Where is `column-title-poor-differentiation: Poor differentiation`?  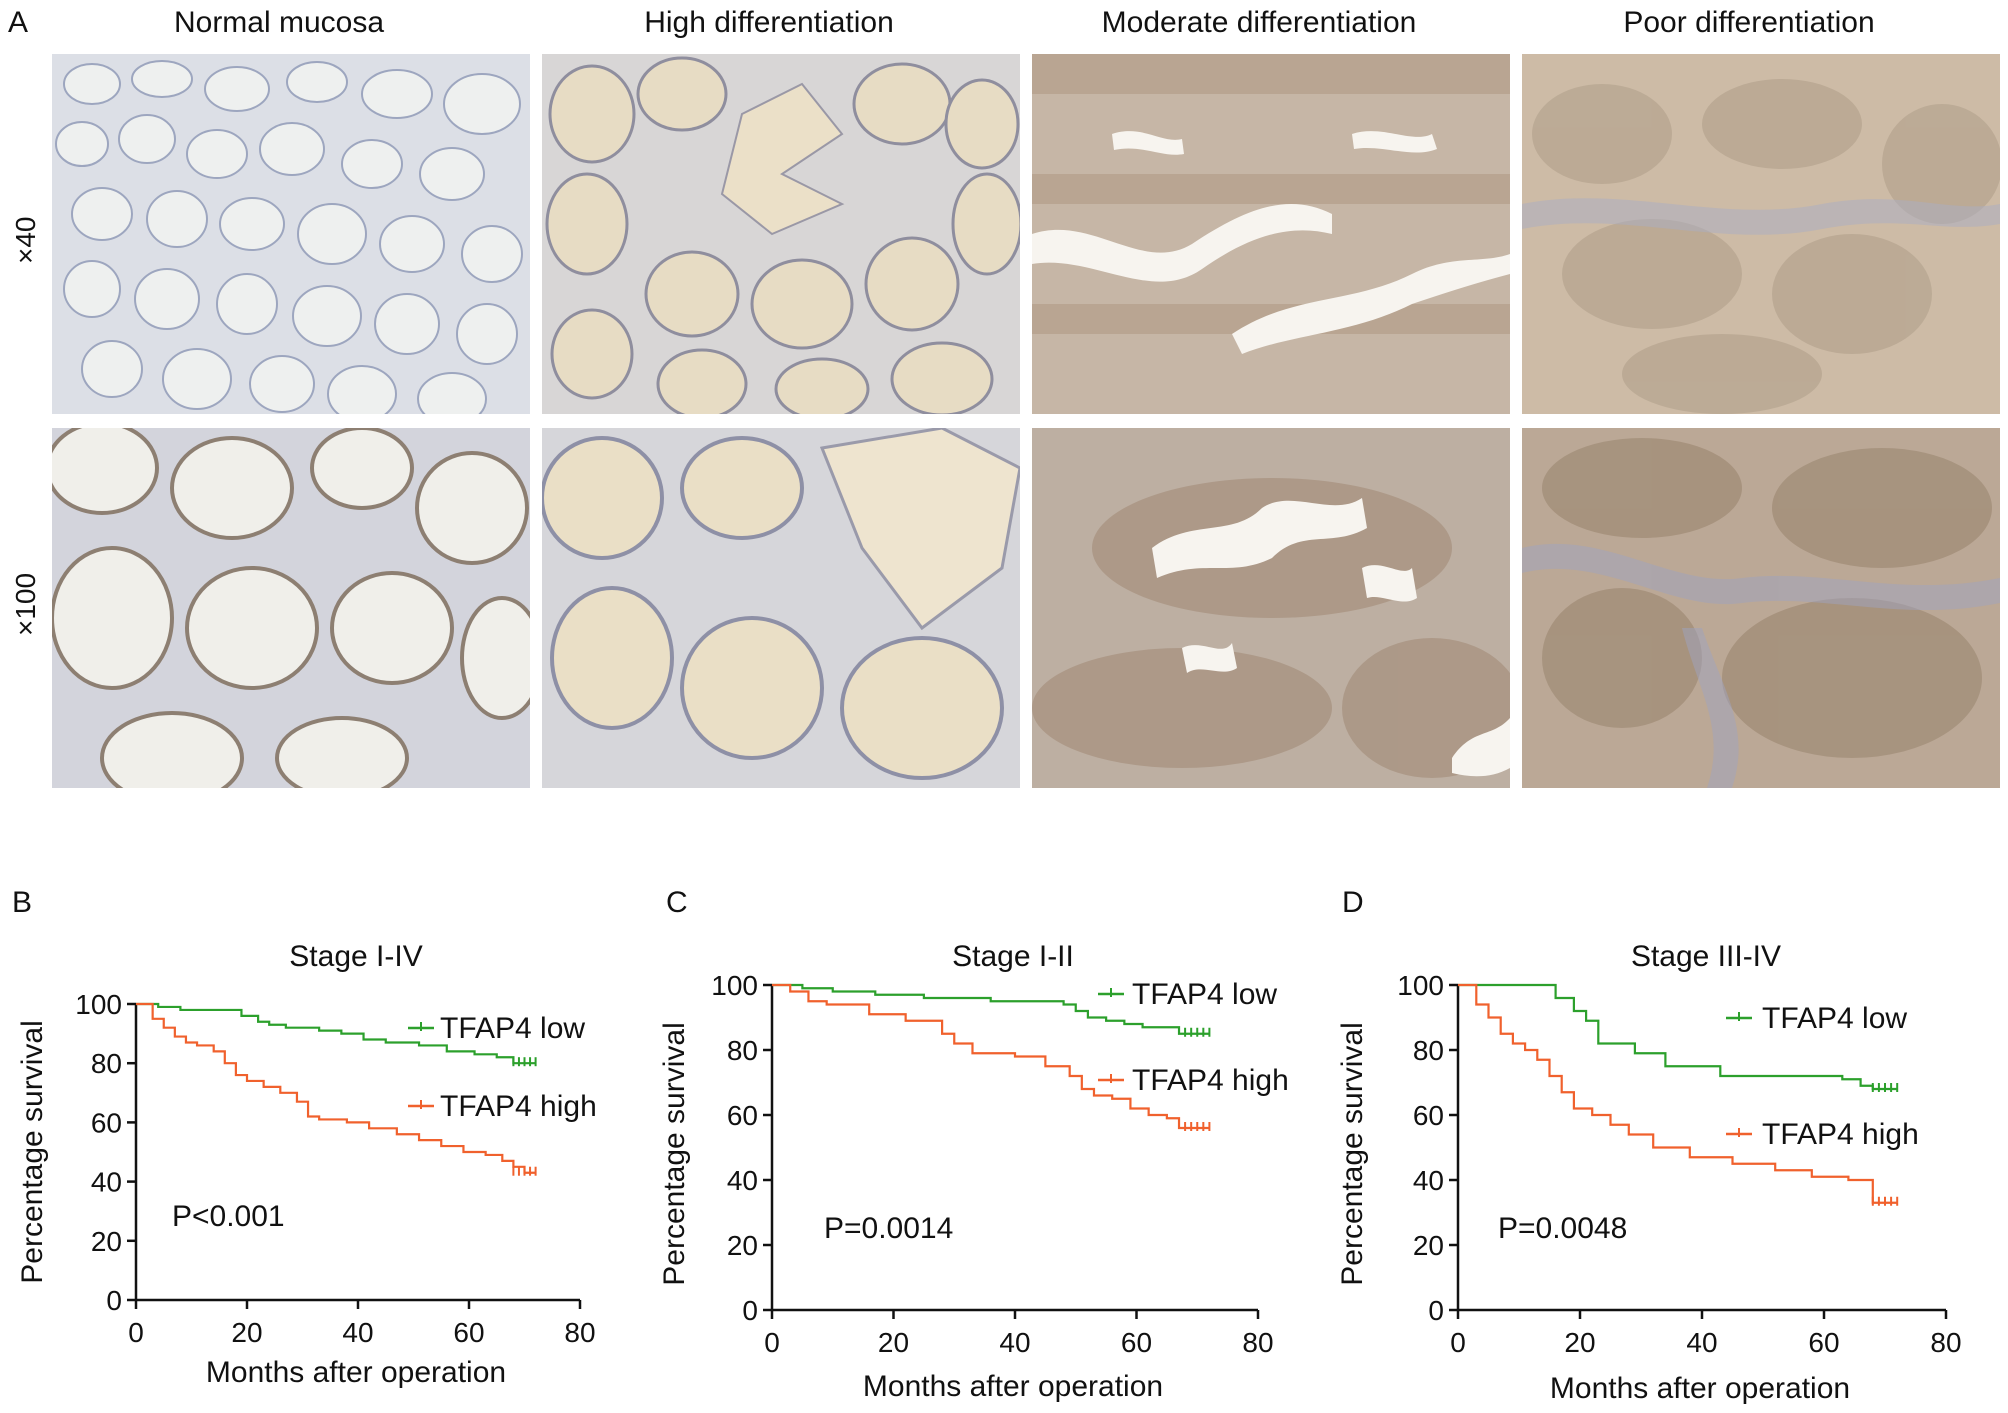
column-title-poor-differentiation: Poor differentiation is located at coordinates (1749, 22).